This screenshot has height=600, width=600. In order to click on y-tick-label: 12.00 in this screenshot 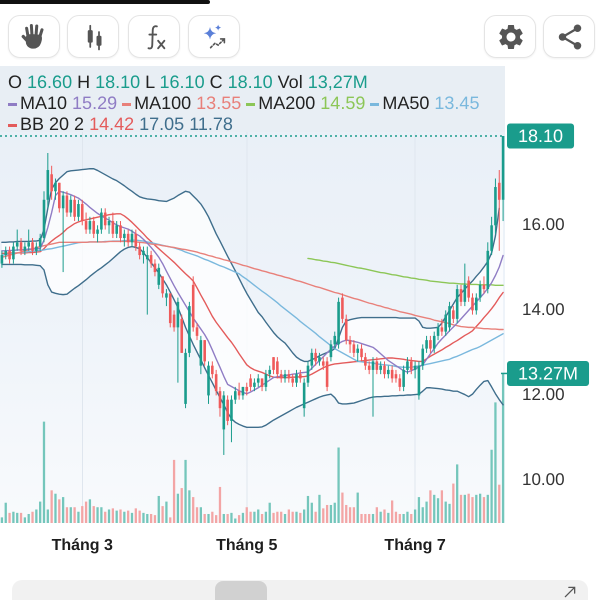, I will do `click(543, 394)`.